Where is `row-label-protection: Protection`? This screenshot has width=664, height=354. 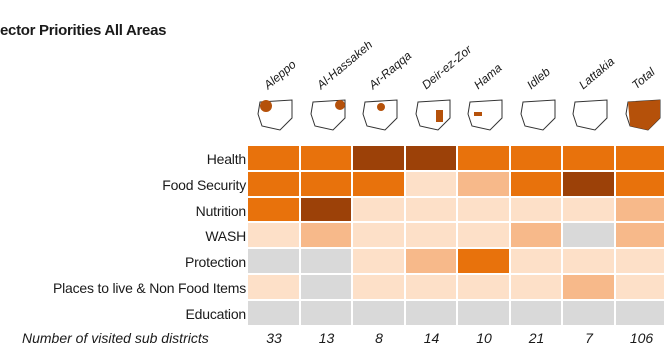
row-label-protection: Protection is located at coordinates (215, 262).